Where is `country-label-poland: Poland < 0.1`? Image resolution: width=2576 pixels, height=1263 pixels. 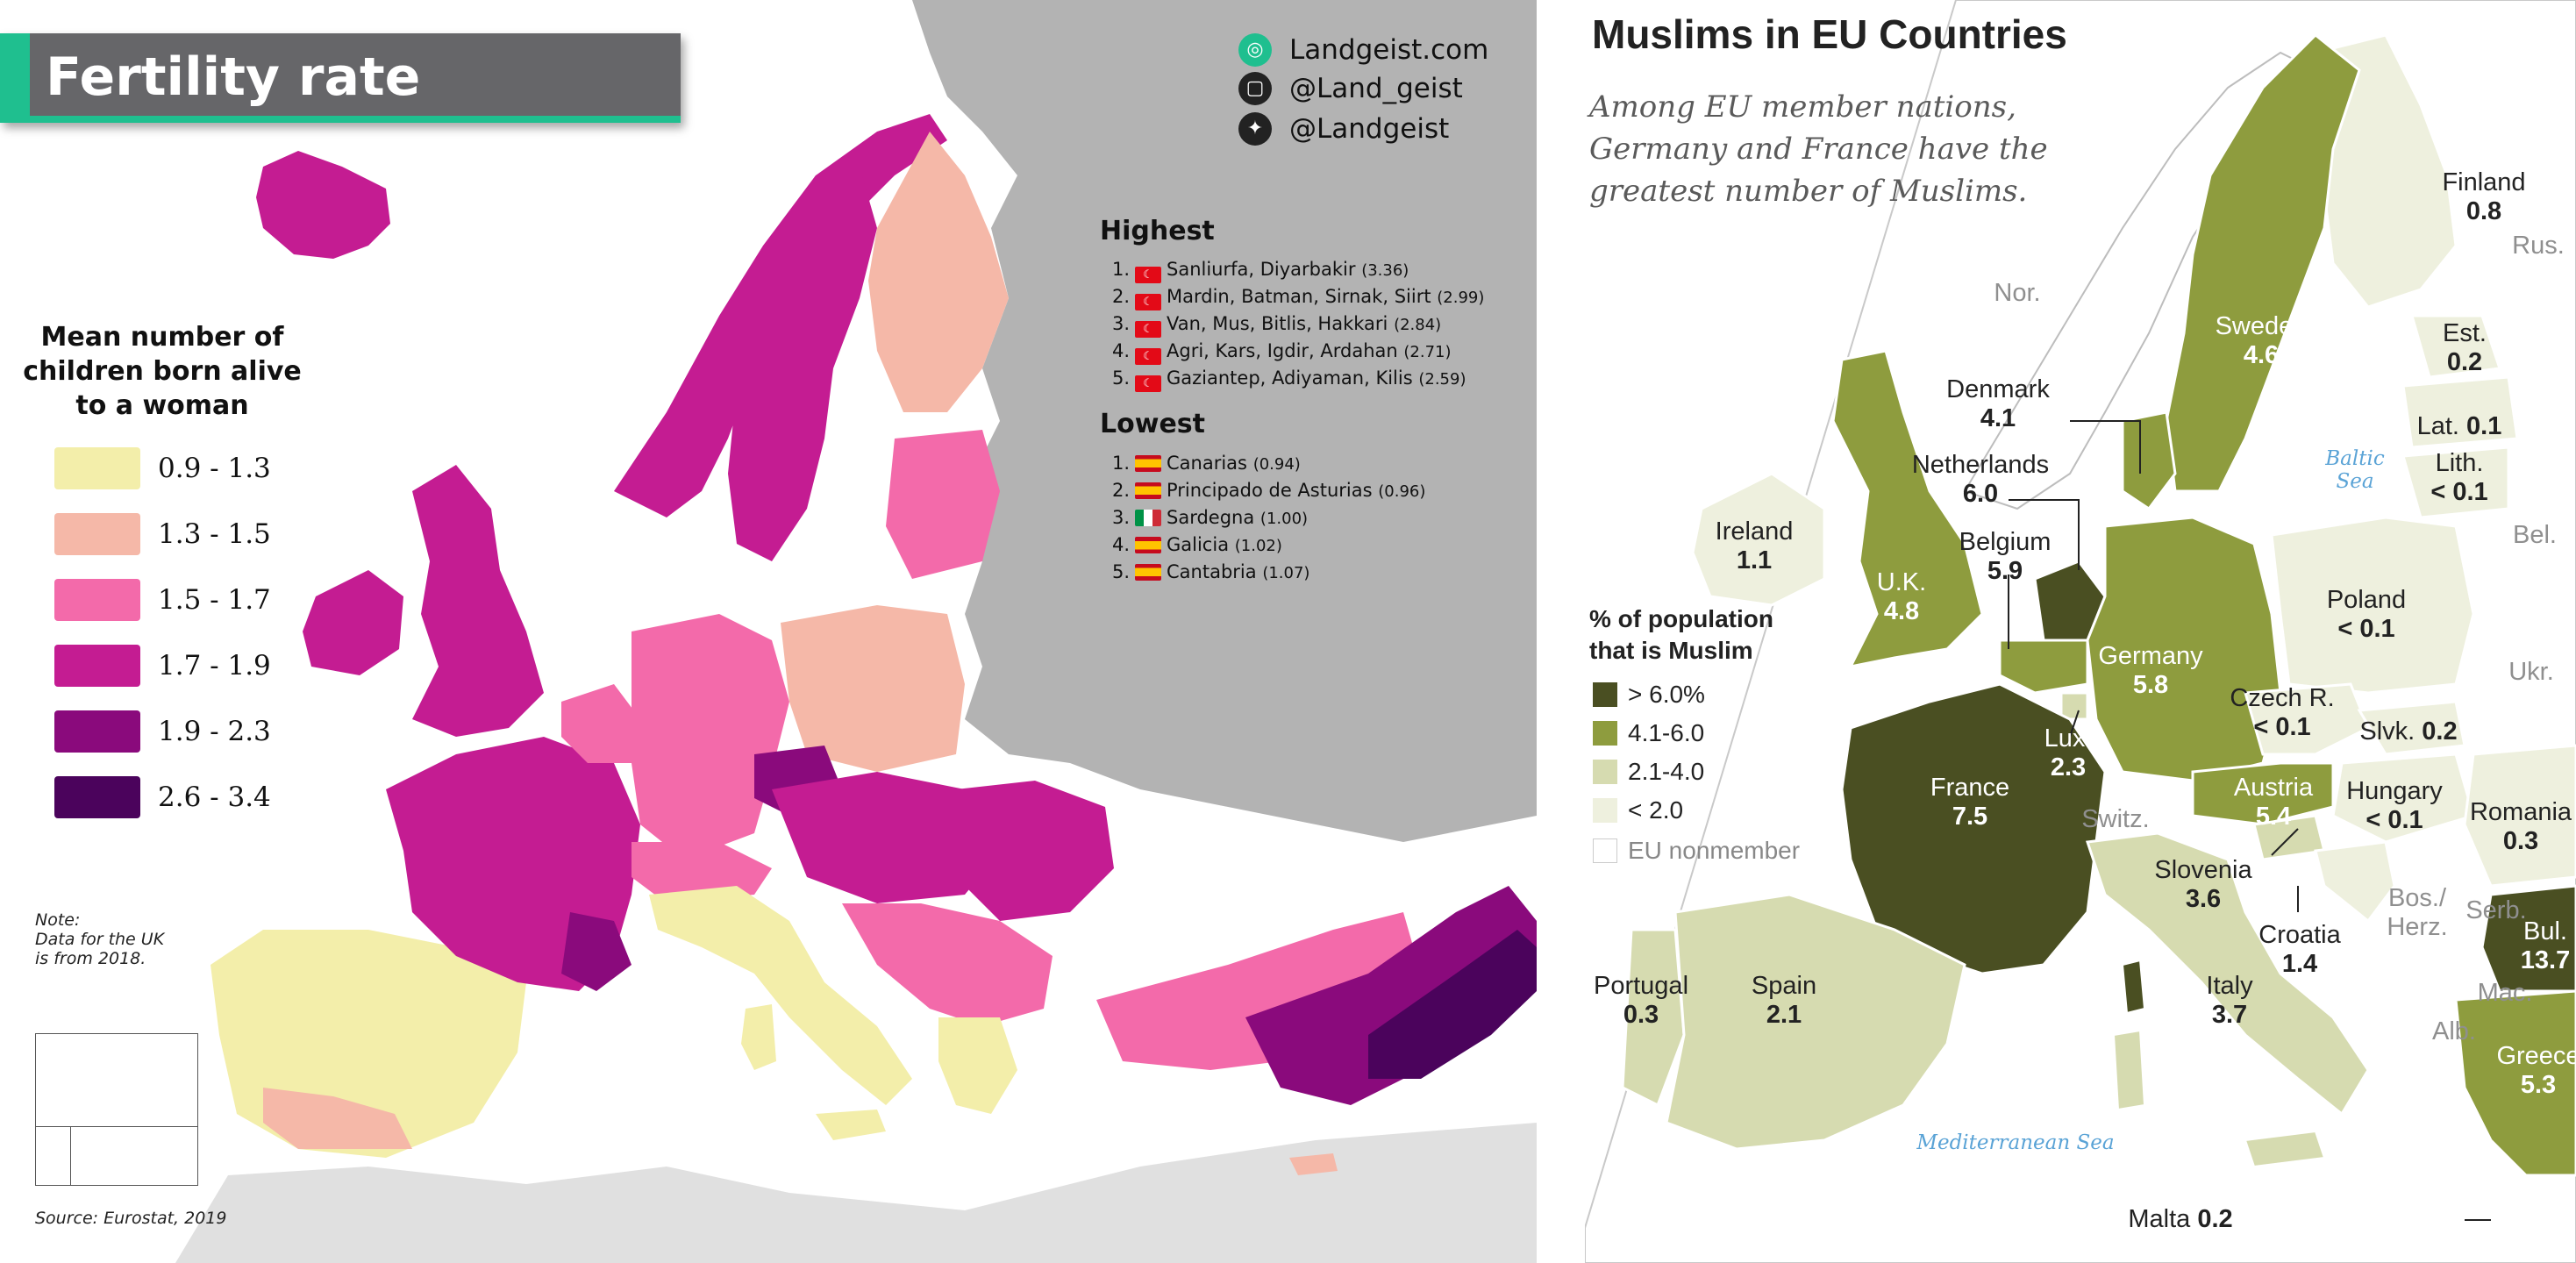
country-label-poland: Poland < 0.1 is located at coordinates (2366, 615).